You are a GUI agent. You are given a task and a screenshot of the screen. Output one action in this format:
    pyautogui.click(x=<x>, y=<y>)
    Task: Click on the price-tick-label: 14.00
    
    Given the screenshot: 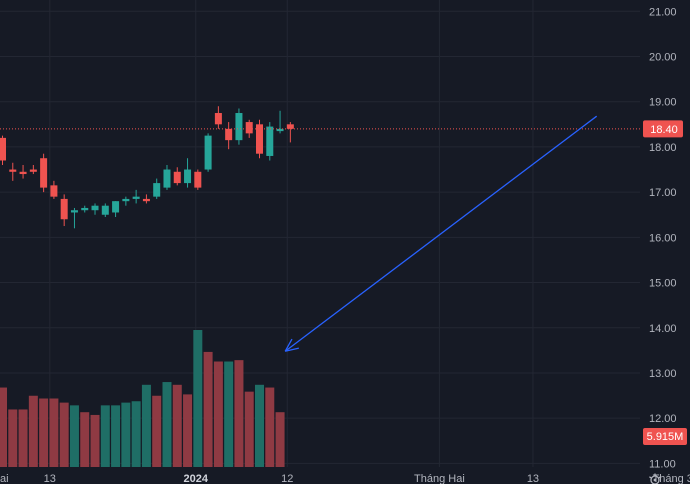 What is the action you would take?
    pyautogui.click(x=663, y=329)
    